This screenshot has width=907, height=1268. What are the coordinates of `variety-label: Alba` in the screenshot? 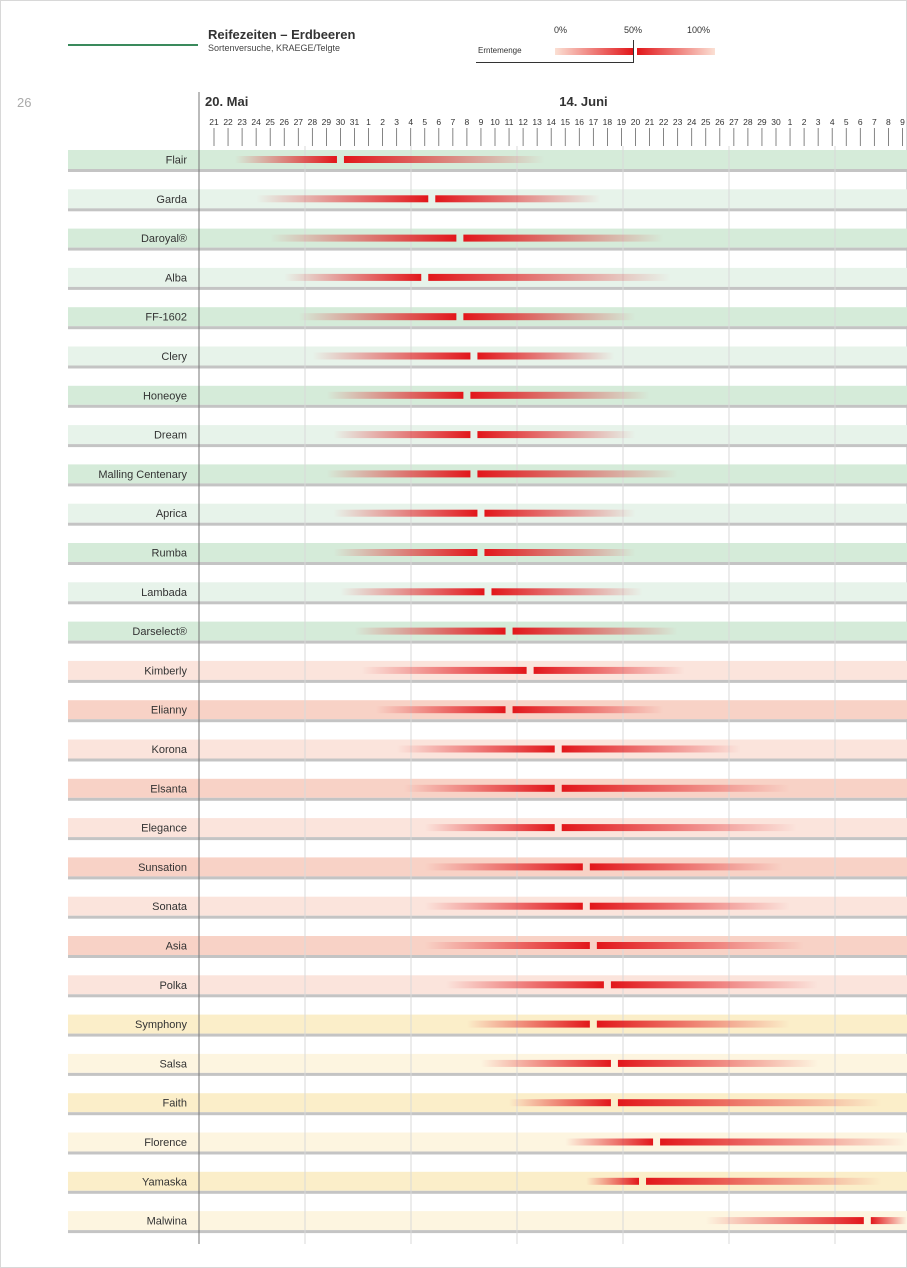 It's located at (176, 278).